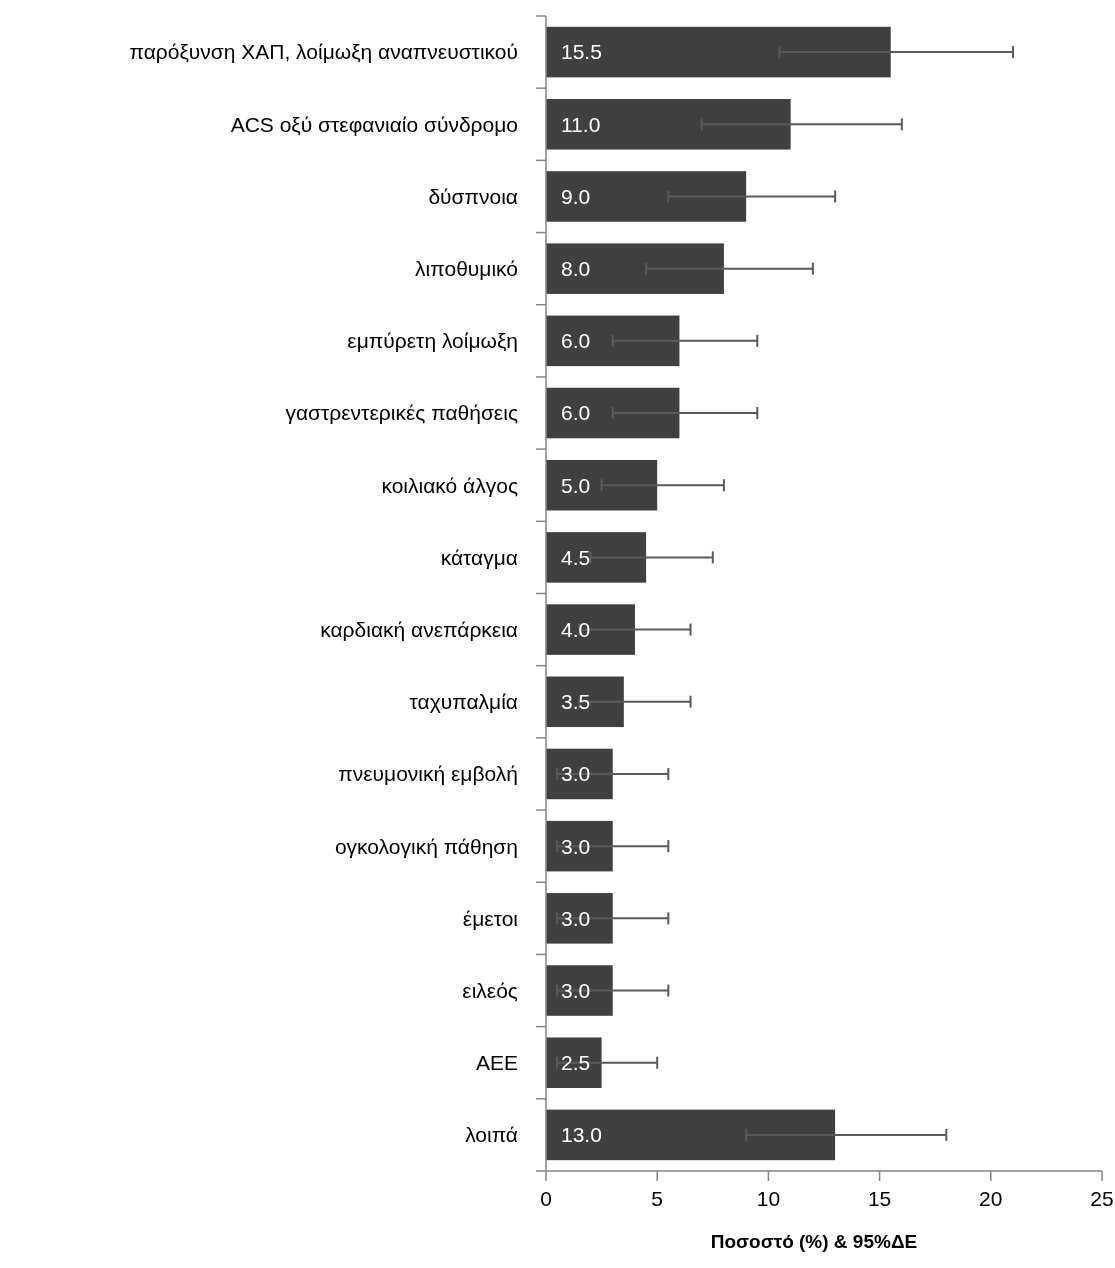 Image resolution: width=1115 pixels, height=1268 pixels. What do you see at coordinates (490, 990) in the screenshot?
I see `y-tick-label: ειλεός` at bounding box center [490, 990].